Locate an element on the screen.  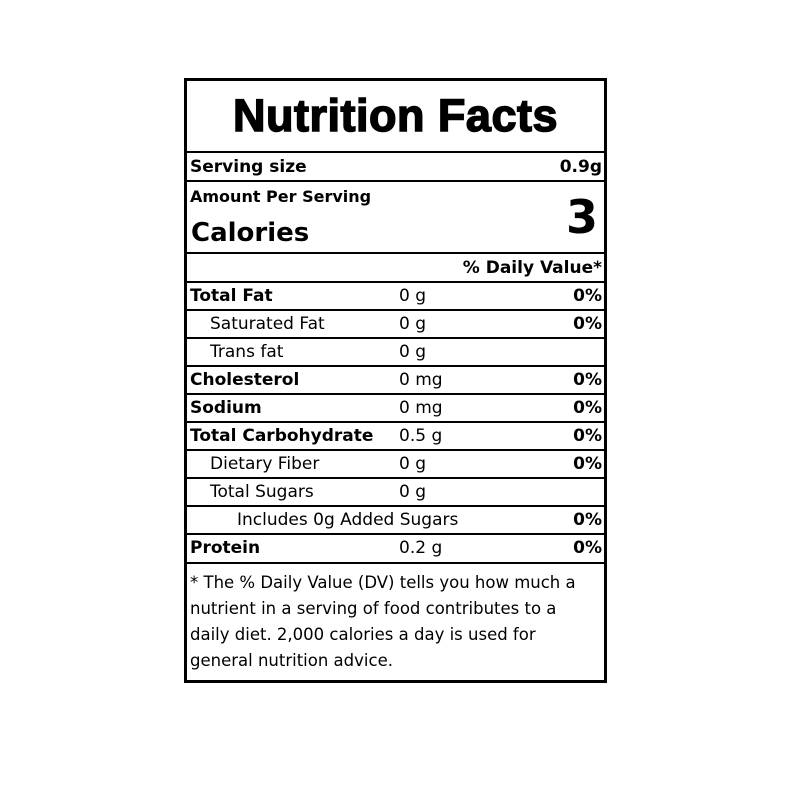
nutrient-name: Cholesterol is located at coordinates (245, 380).